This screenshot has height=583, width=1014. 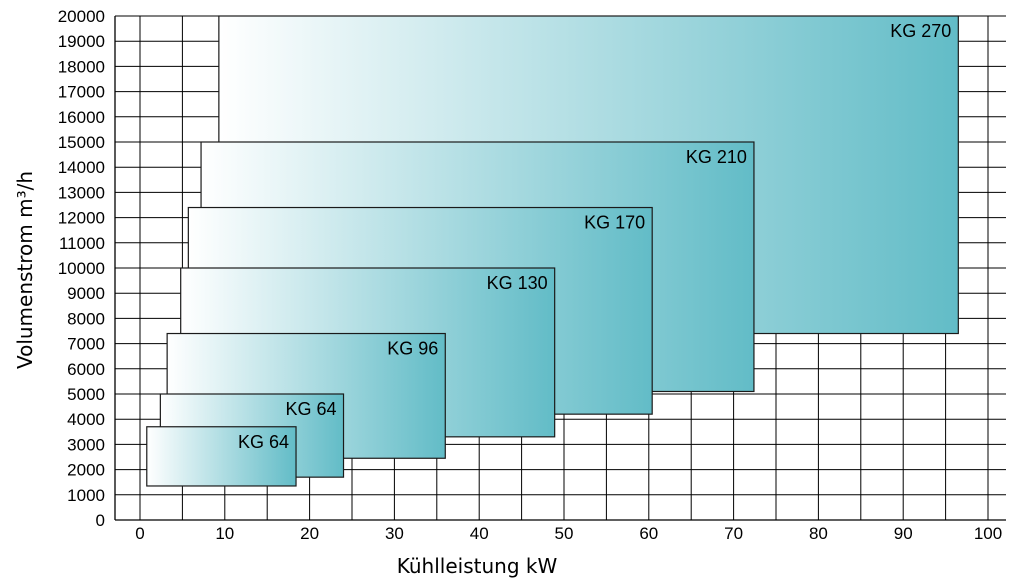 I want to click on y-tick-label: 7000, so click(x=86, y=344).